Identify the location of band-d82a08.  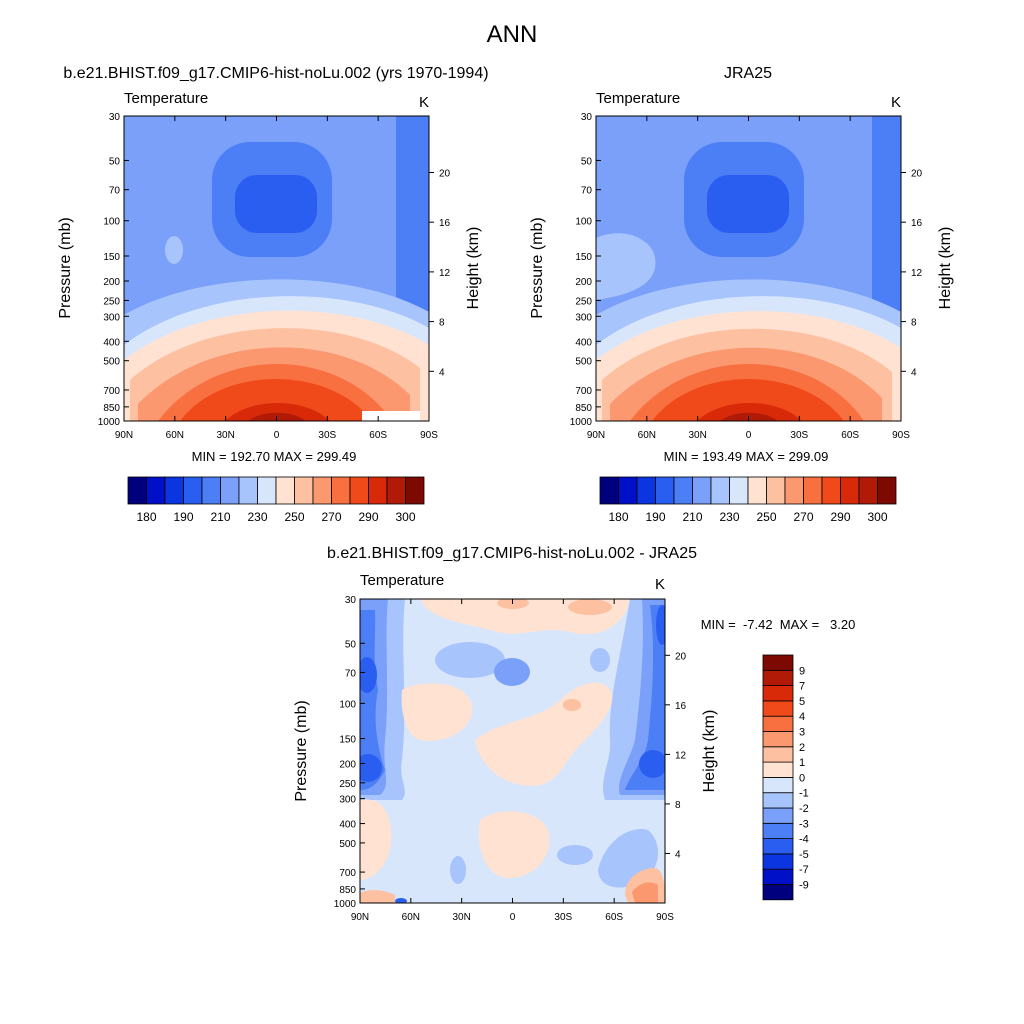
(277, 412).